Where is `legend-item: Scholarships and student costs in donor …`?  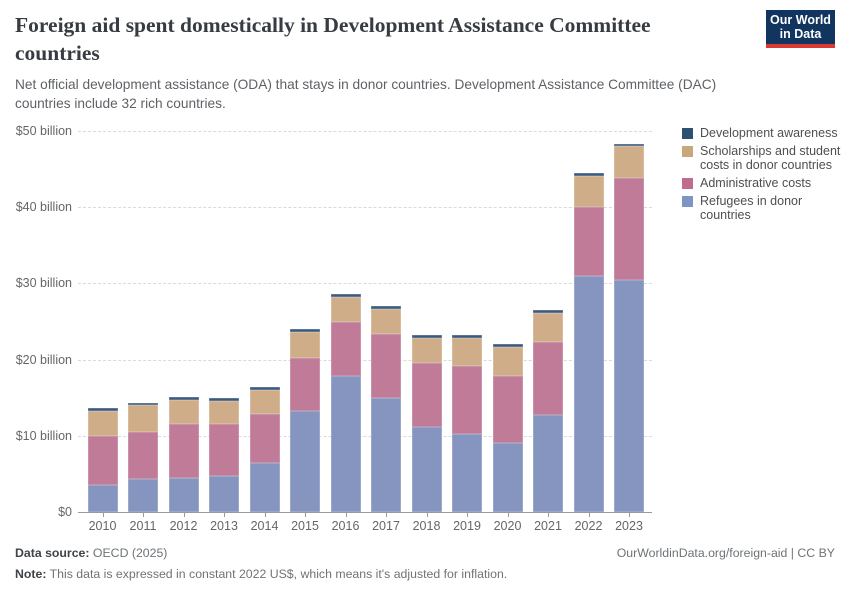
legend-item: Scholarships and student costs in donor … is located at coordinates (764, 158).